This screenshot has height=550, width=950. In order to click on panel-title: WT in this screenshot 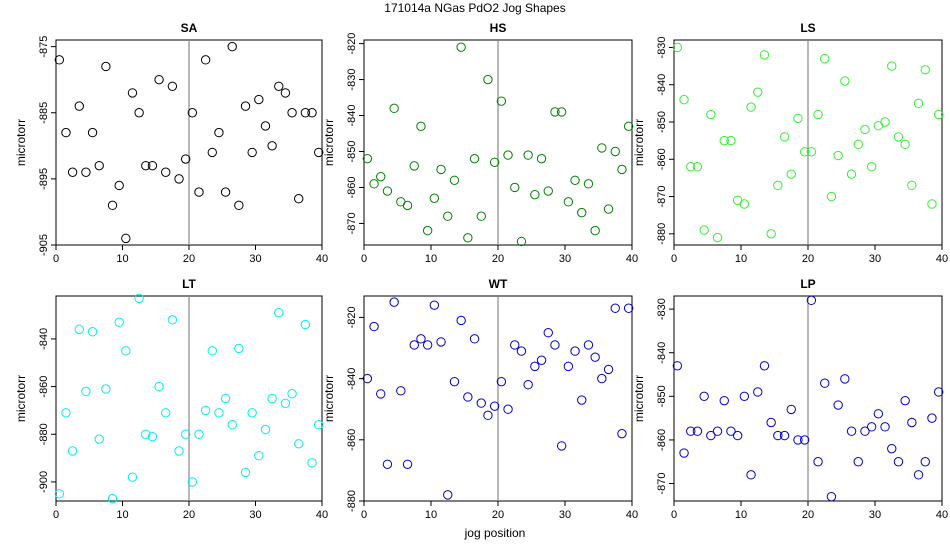, I will do `click(498, 284)`.